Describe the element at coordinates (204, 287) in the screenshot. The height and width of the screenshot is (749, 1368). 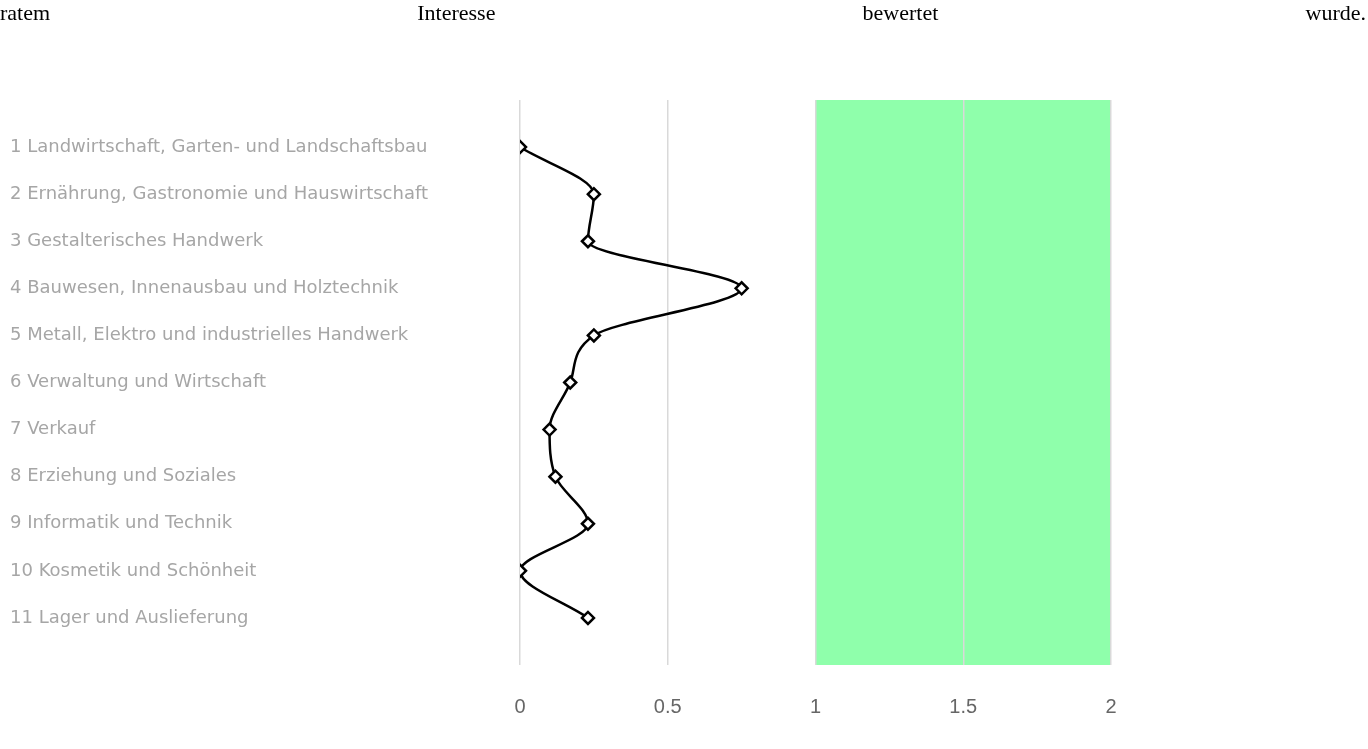
I see `y-tick-label: 4 Bauwesen, Innenausbau und Holztechnik` at that location.